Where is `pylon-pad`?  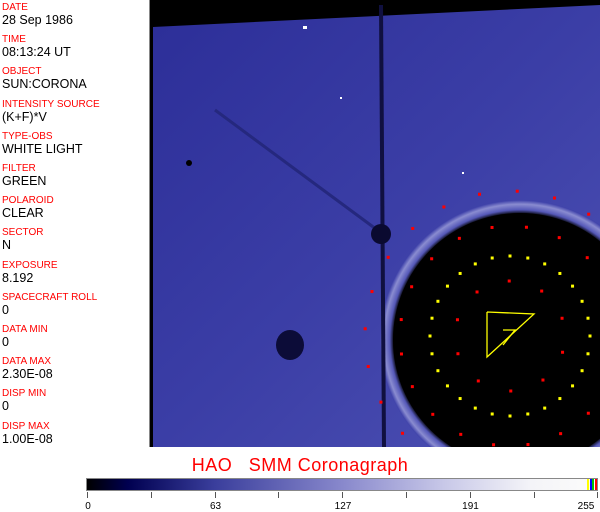 pylon-pad is located at coordinates (381, 234).